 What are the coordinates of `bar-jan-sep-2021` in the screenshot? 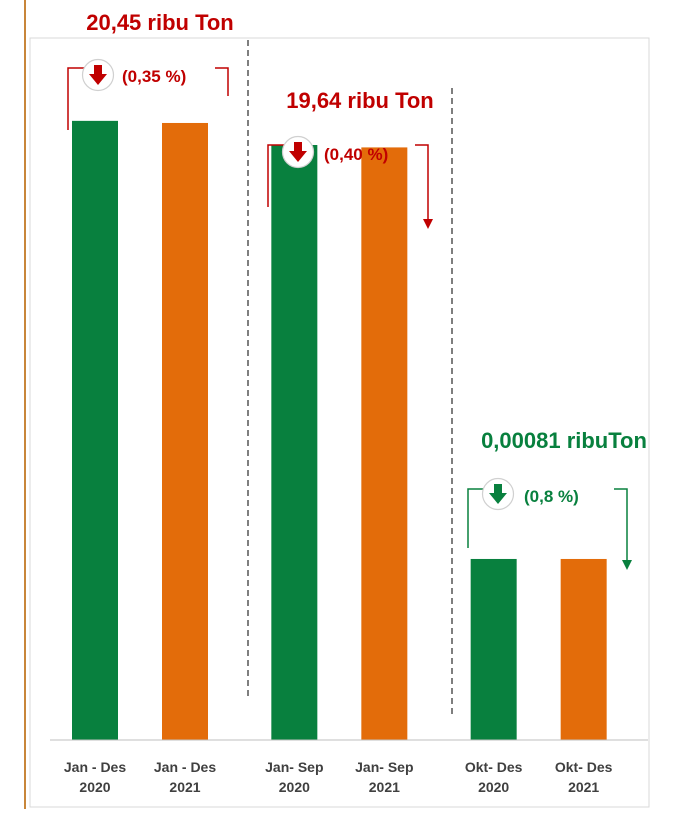 It's located at (384, 443).